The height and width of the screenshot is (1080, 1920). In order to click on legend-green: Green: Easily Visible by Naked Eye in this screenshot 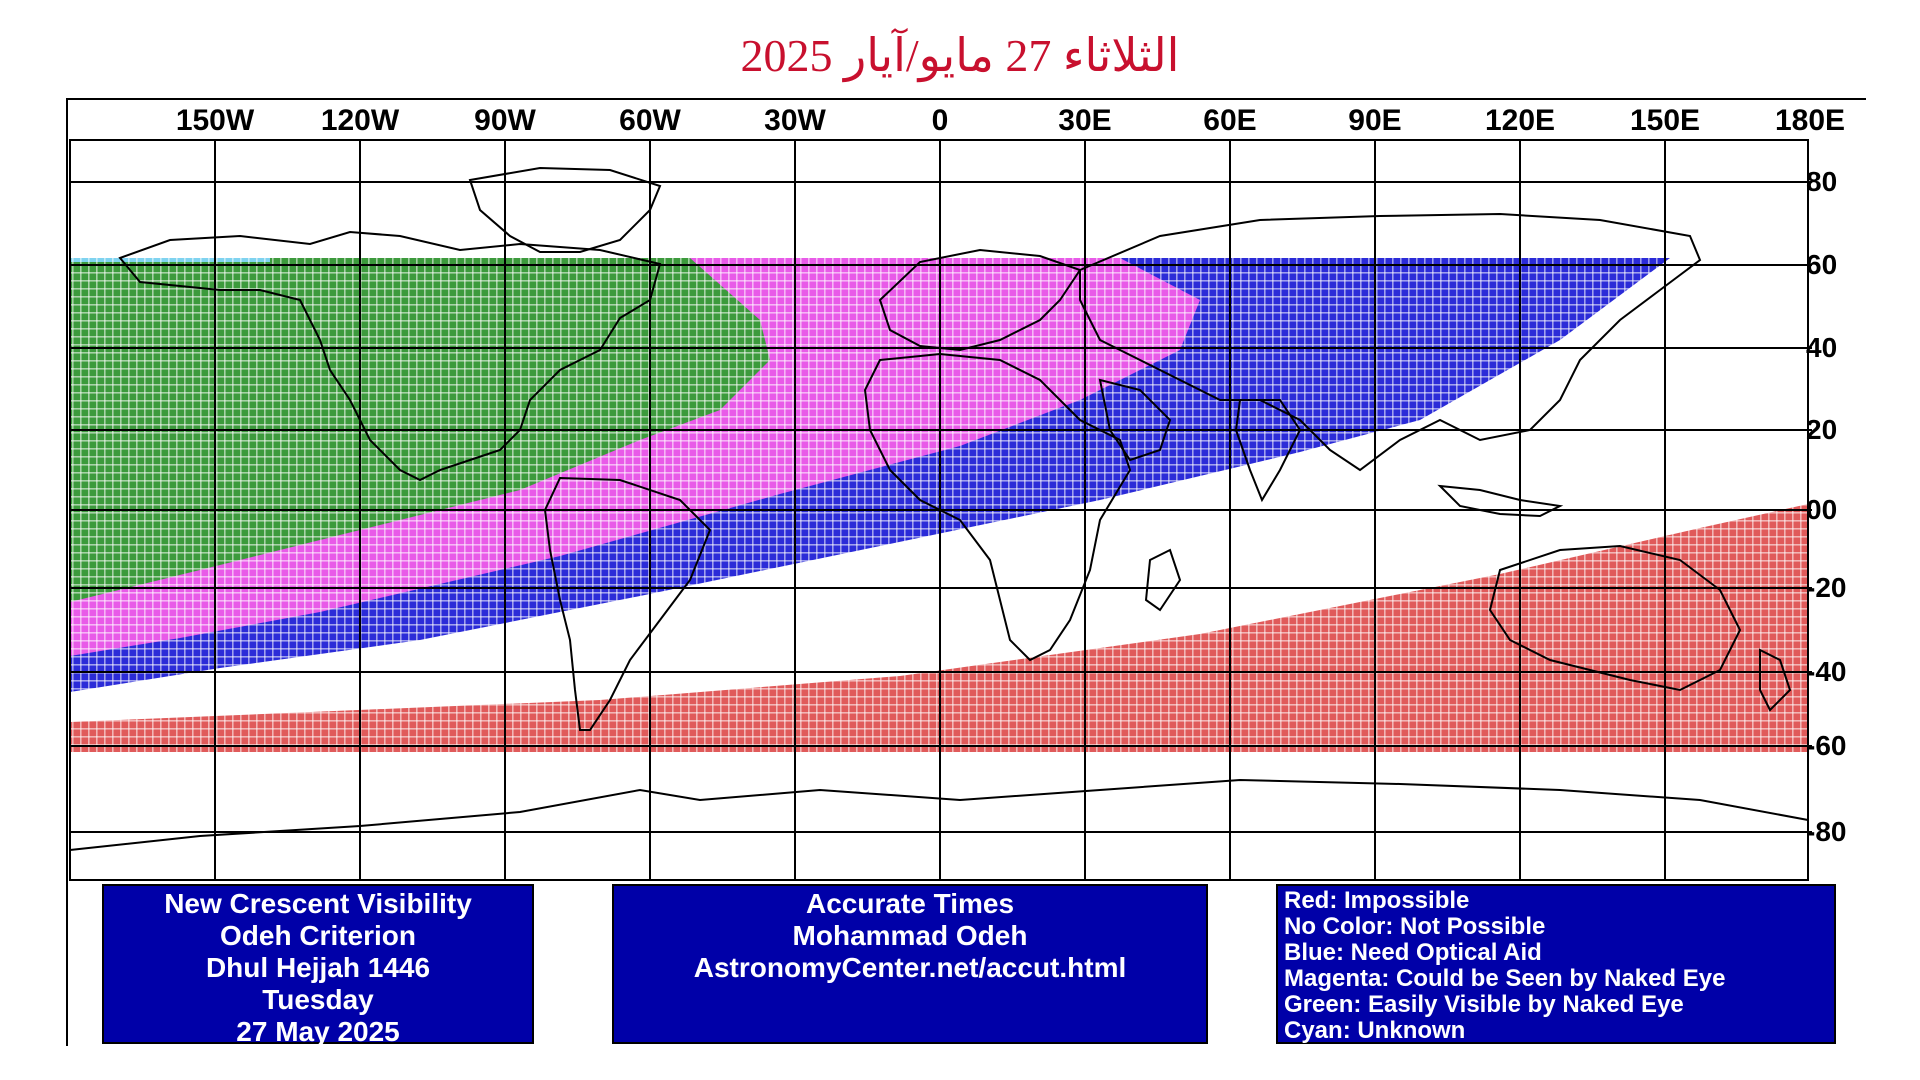, I will do `click(1484, 1004)`.